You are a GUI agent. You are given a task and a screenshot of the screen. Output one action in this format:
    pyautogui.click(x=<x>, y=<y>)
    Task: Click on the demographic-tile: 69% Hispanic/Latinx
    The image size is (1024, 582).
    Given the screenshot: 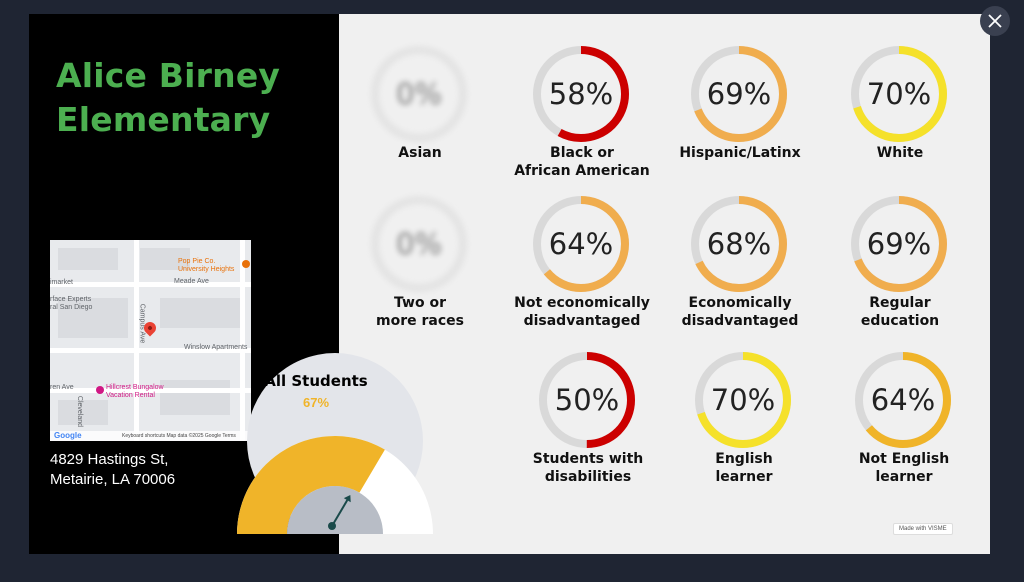 What is the action you would take?
    pyautogui.click(x=740, y=114)
    